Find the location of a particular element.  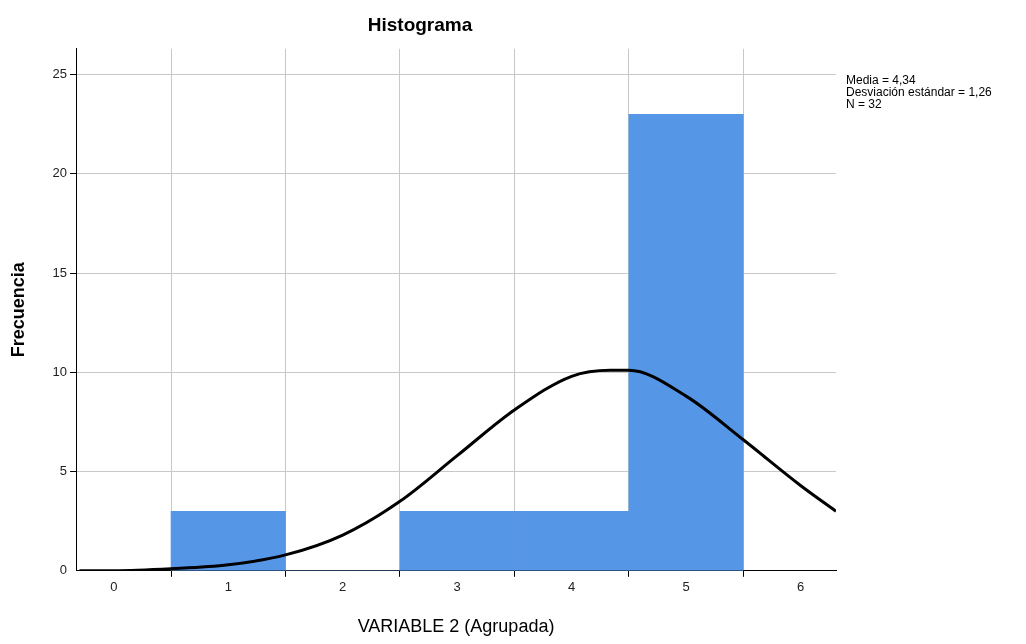

y-tick-label: 25 is located at coordinates (60, 74).